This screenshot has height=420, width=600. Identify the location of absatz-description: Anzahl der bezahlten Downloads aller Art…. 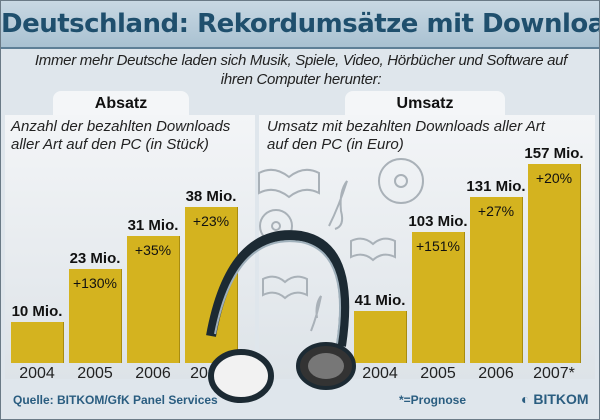
(120, 136).